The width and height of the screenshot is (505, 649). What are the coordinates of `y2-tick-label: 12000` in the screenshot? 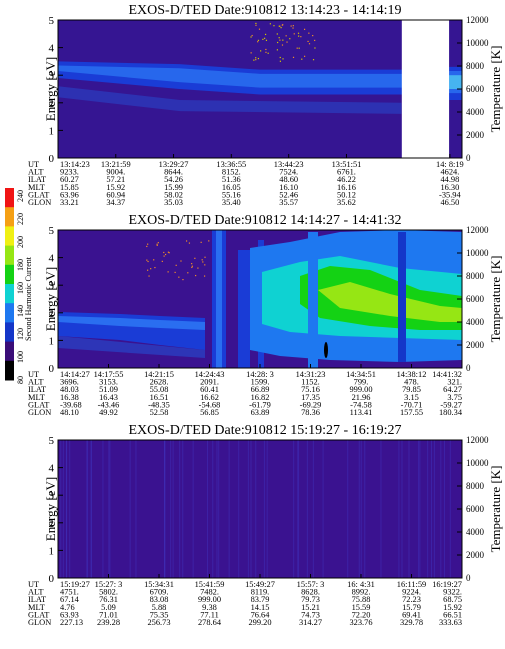 It's located at (477, 440).